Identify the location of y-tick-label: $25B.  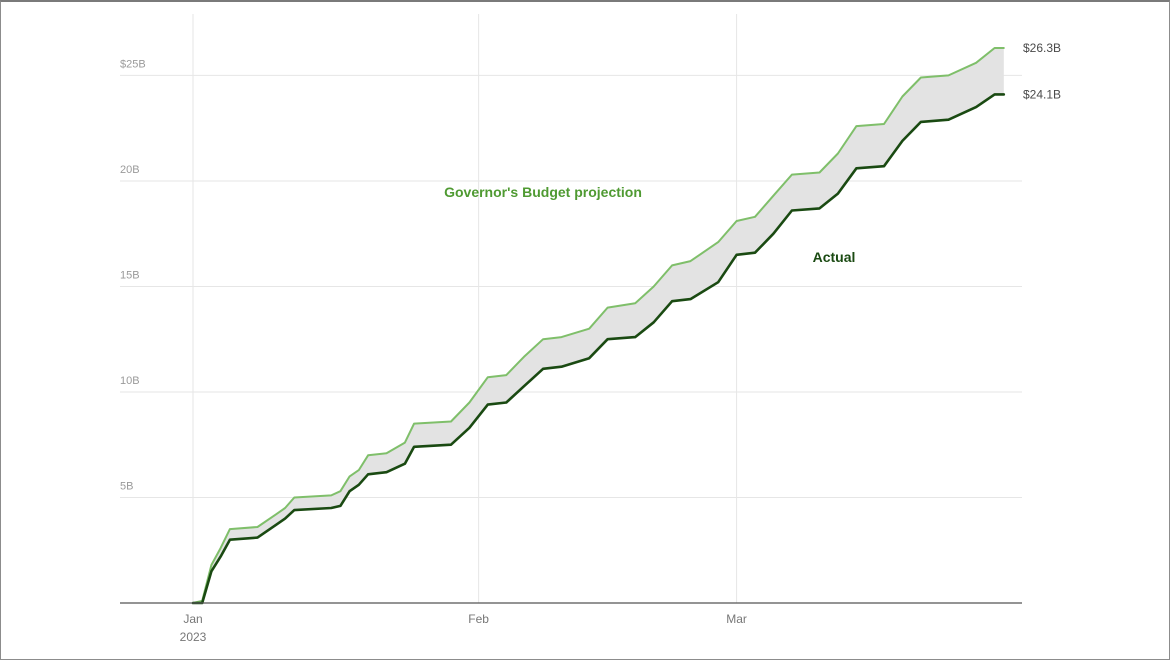
(133, 64).